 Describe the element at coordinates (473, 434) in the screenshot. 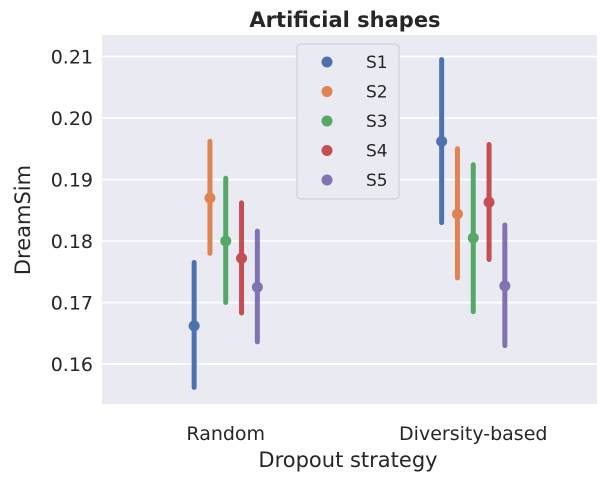

I see `x-tick-label-1: Diversity-based` at that location.